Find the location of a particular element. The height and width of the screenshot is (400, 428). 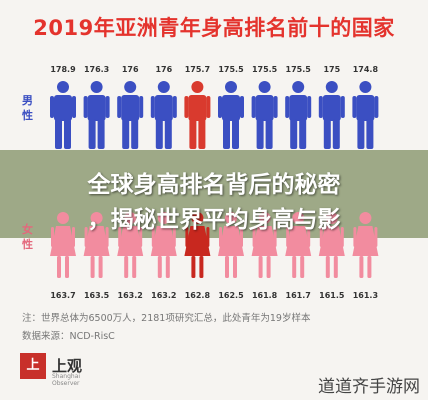

publisher-logo: 上 上观 Shanghai Observer is located at coordinates (64, 370).